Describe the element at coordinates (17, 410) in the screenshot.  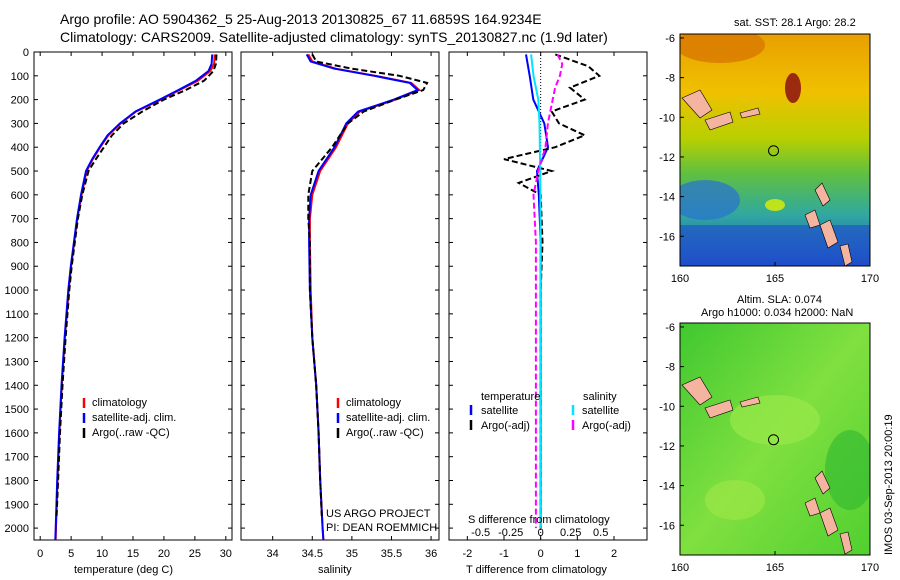
I see `depth-tick-label: 1500` at that location.